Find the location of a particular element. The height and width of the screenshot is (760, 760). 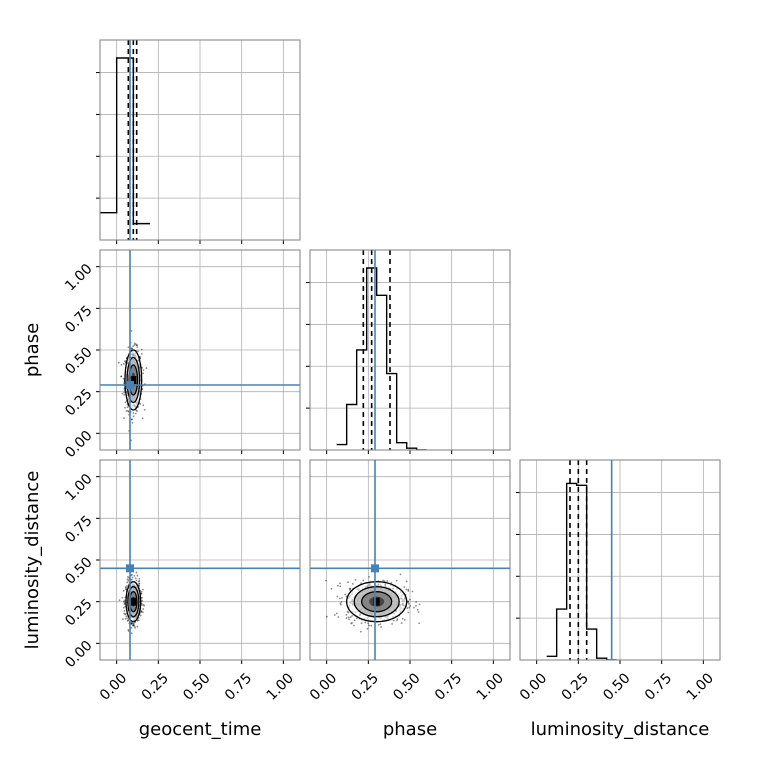

panel-phase-luminosity_distance: 0.00 0.25 0.50 0.75 1.00 phase is located at coordinates (409, 599).